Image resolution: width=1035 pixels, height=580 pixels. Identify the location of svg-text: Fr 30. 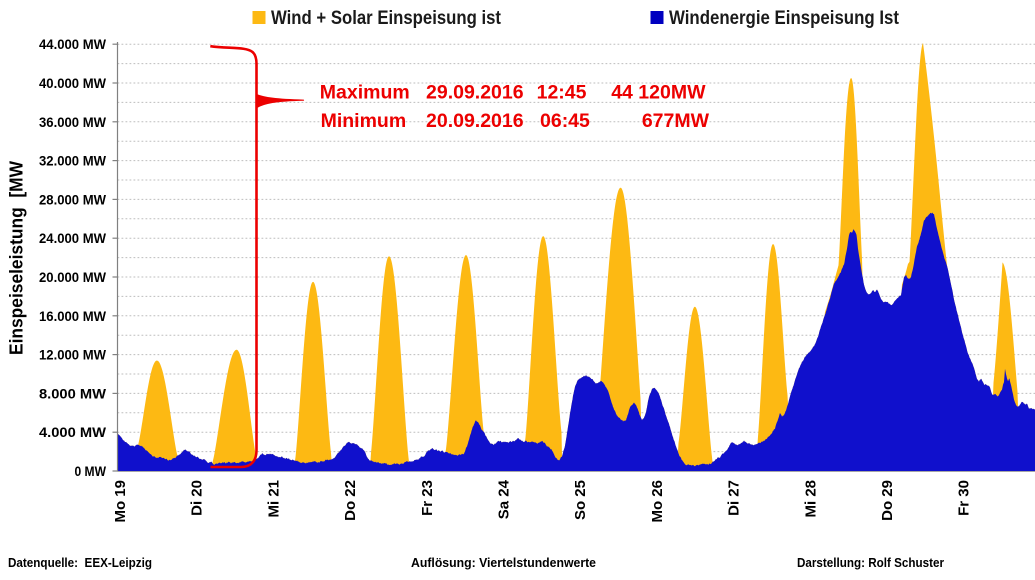
(964, 498).